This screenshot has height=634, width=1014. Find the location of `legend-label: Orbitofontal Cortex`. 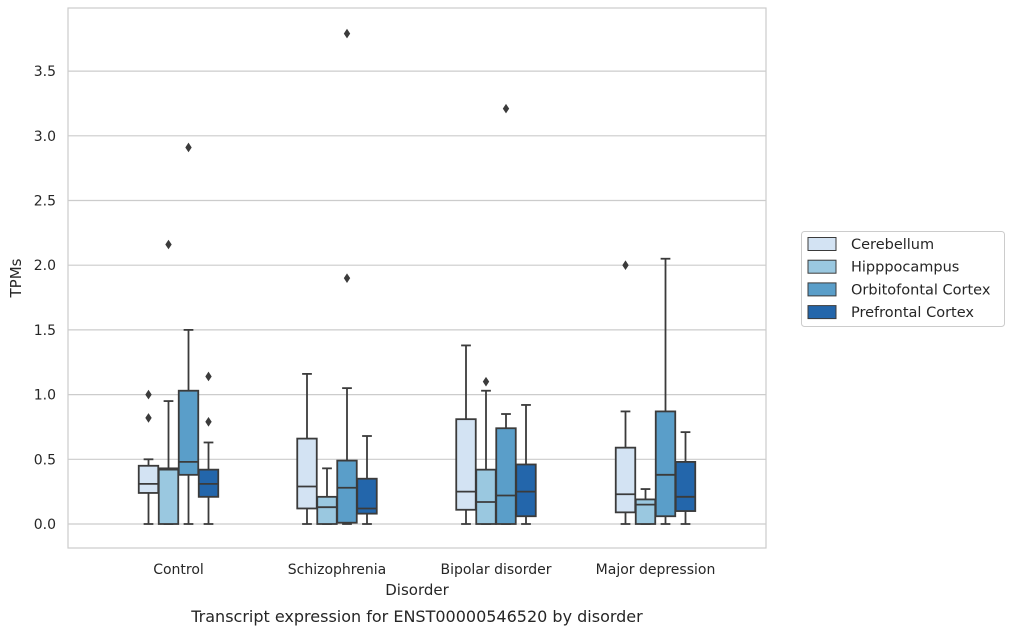

legend-label: Orbitofontal Cortex is located at coordinates (921, 290).